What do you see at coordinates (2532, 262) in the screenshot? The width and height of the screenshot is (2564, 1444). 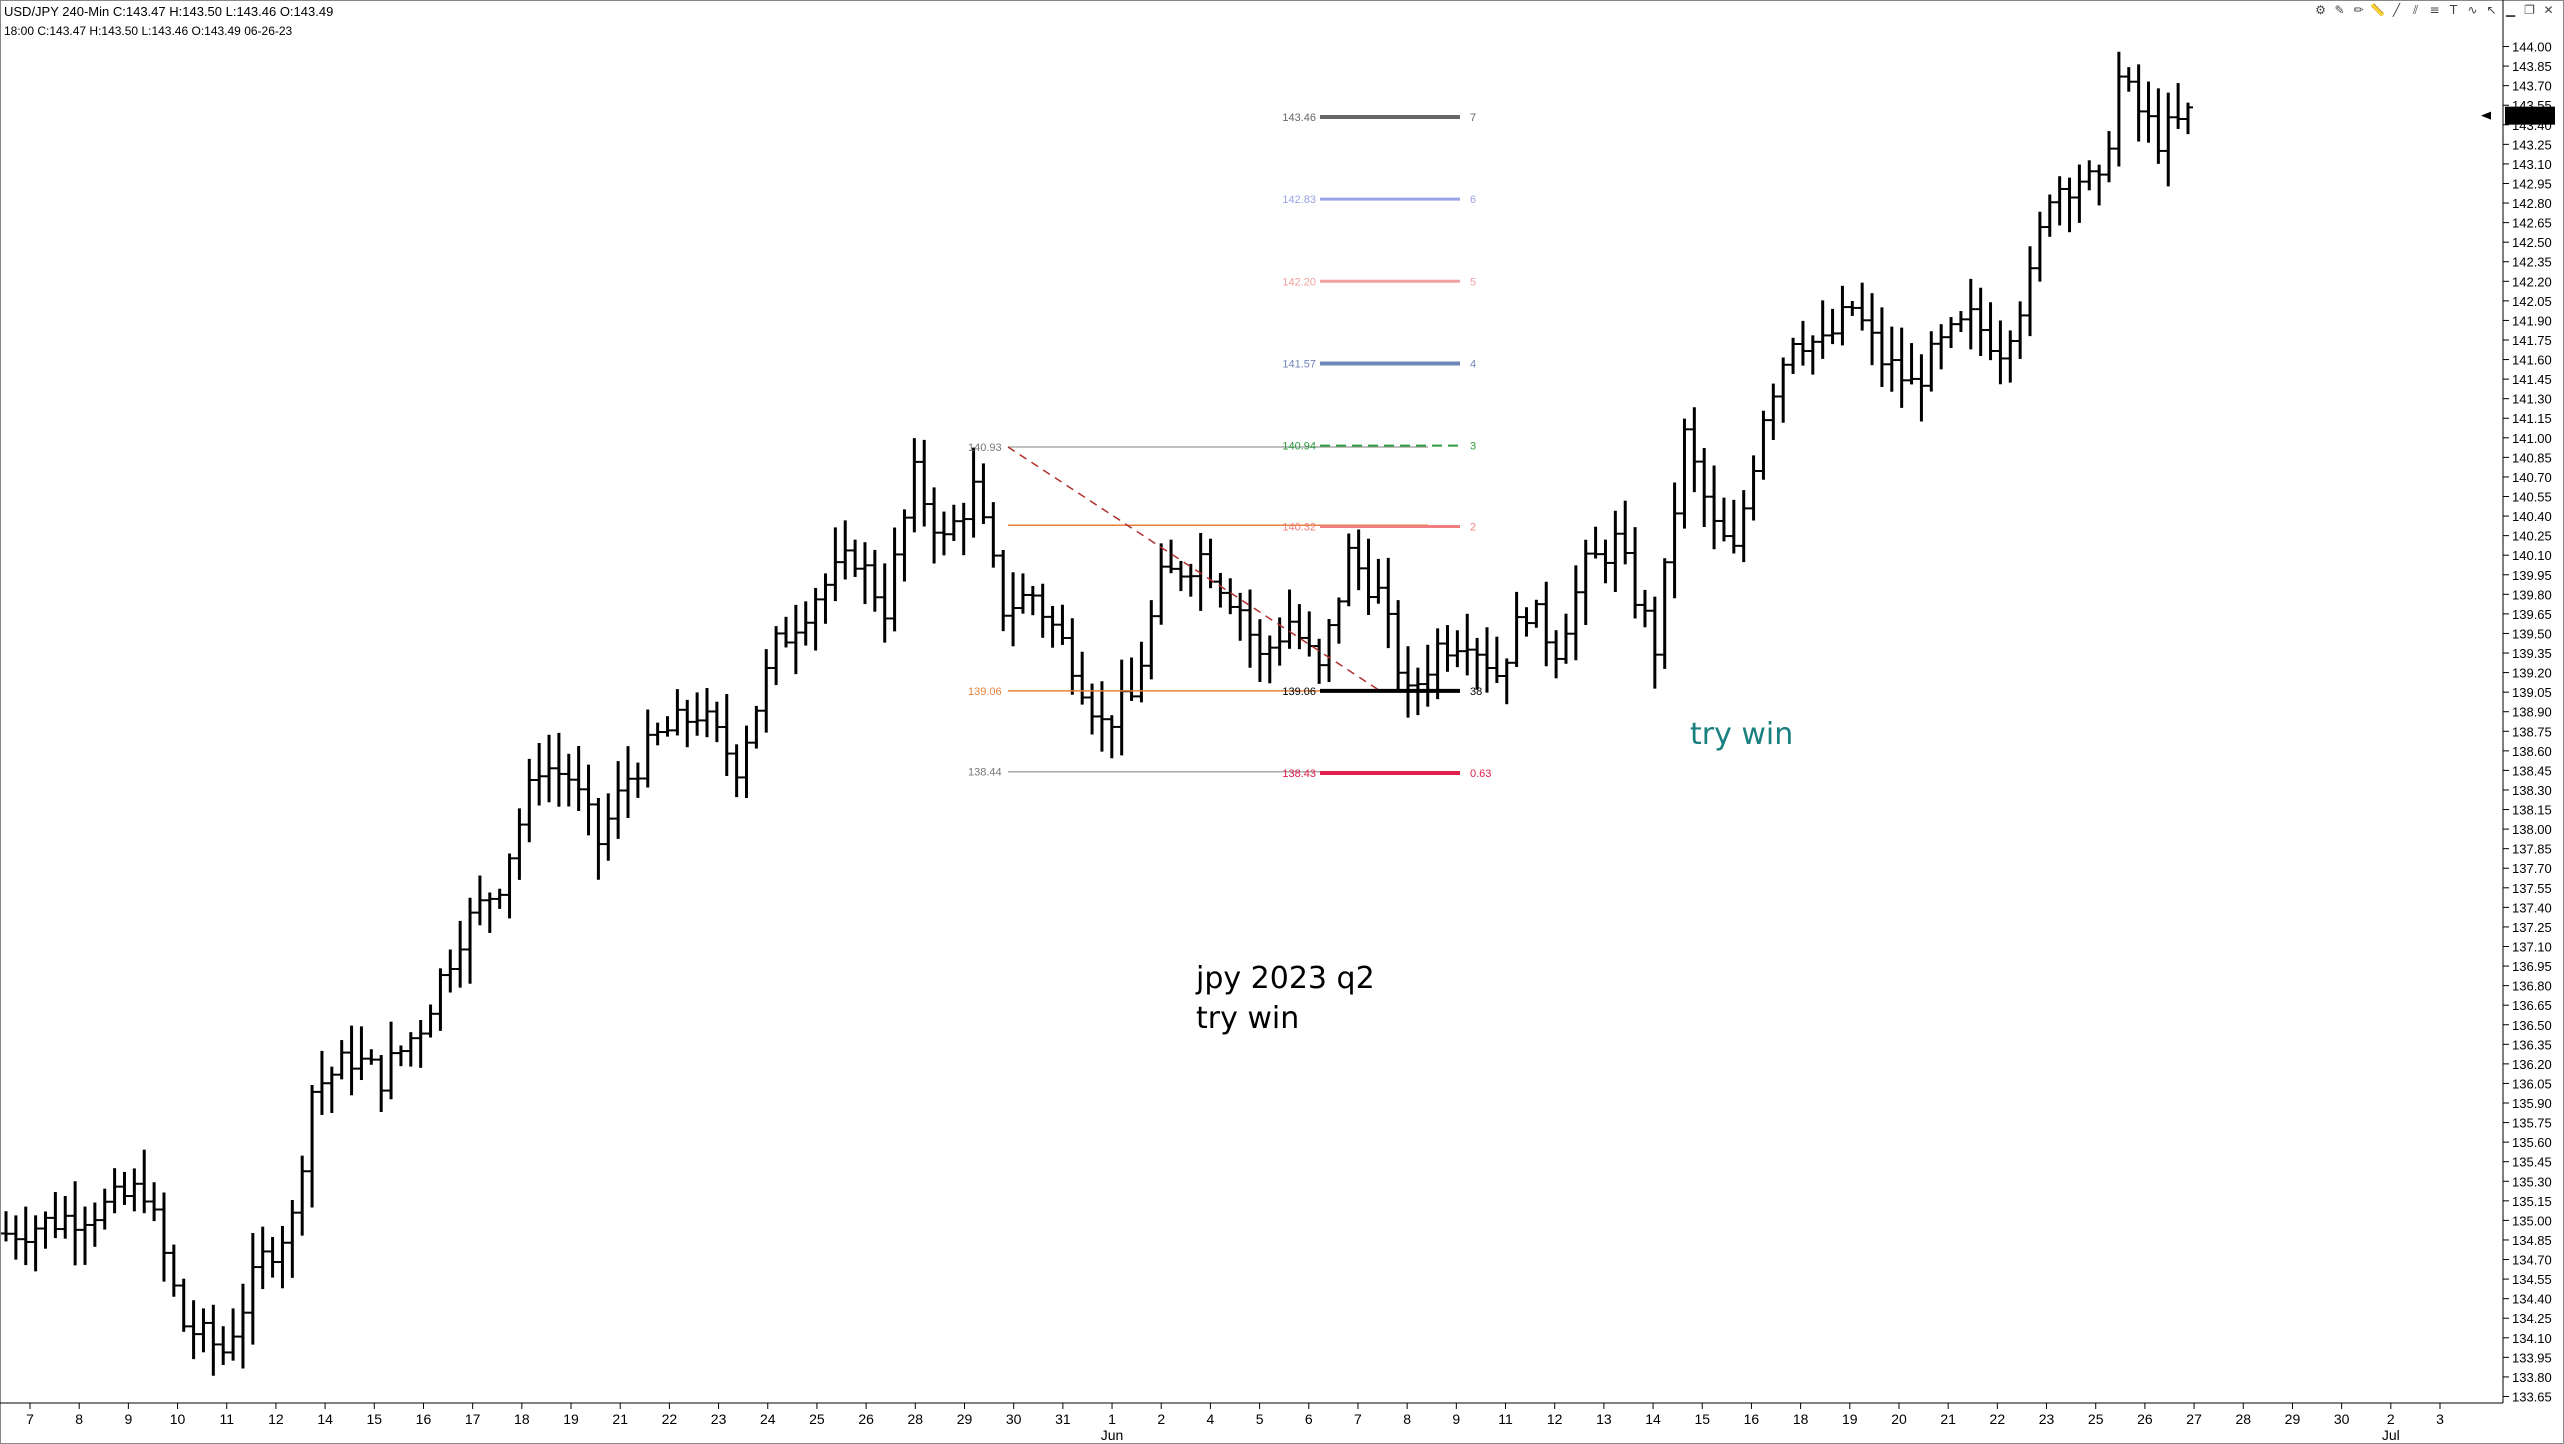 I see `price-tick-label: 142.35` at bounding box center [2532, 262].